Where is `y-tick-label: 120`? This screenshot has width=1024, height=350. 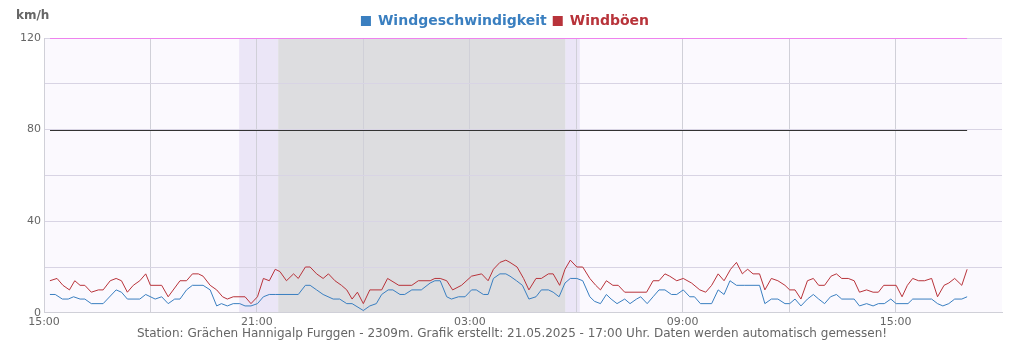 y-tick-label: 120 is located at coordinates (30, 37).